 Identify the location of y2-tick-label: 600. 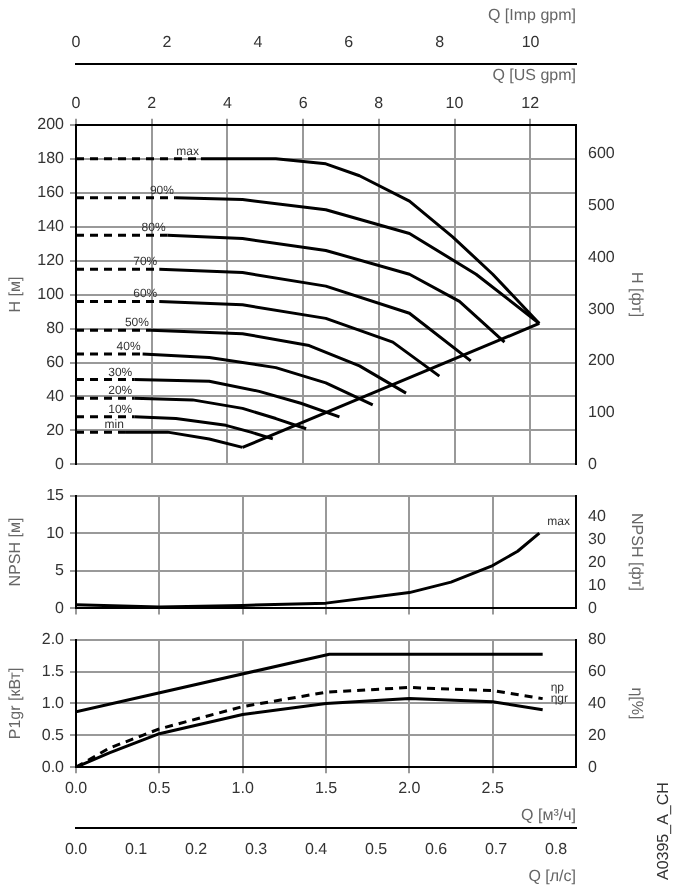
(602, 153).